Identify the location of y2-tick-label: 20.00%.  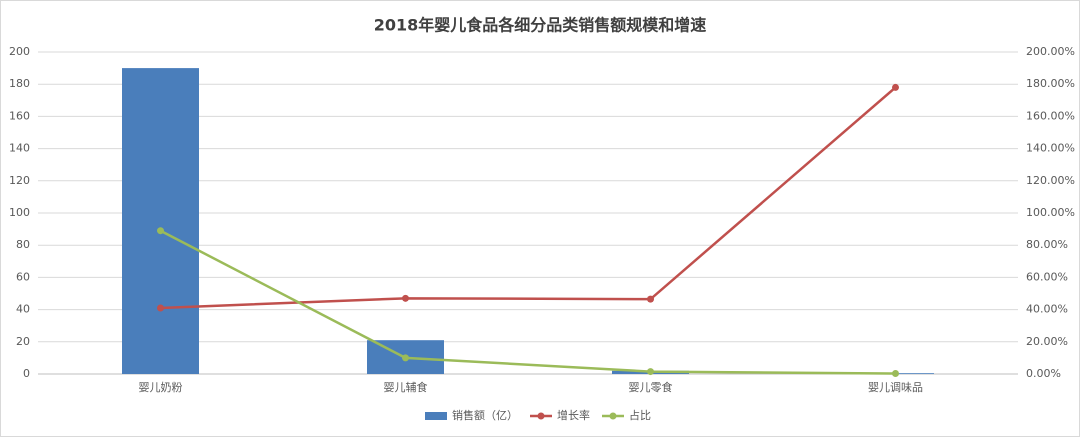
(1047, 341).